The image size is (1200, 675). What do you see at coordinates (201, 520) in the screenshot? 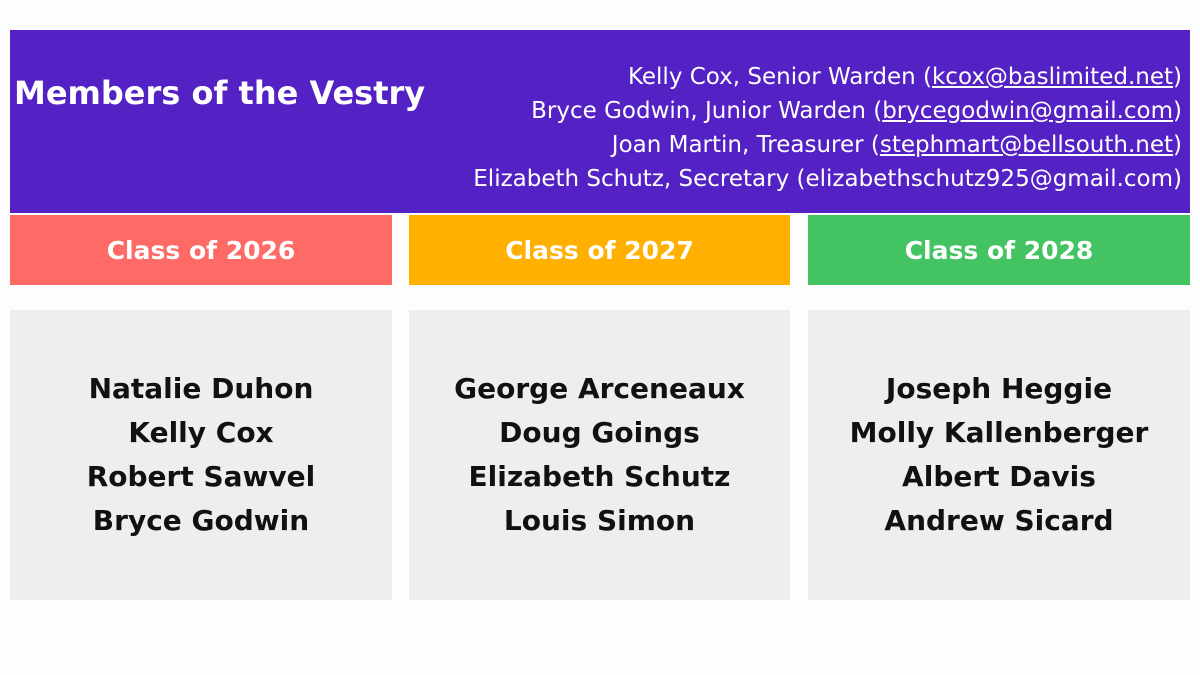
I see `member-name: Bryce Godwin` at bounding box center [201, 520].